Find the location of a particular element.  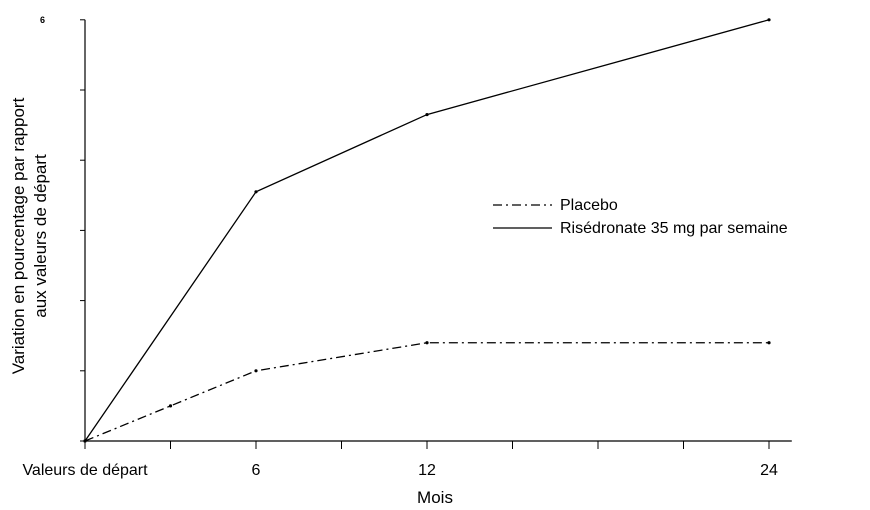

legend-label-1: Placebo is located at coordinates (589, 205).